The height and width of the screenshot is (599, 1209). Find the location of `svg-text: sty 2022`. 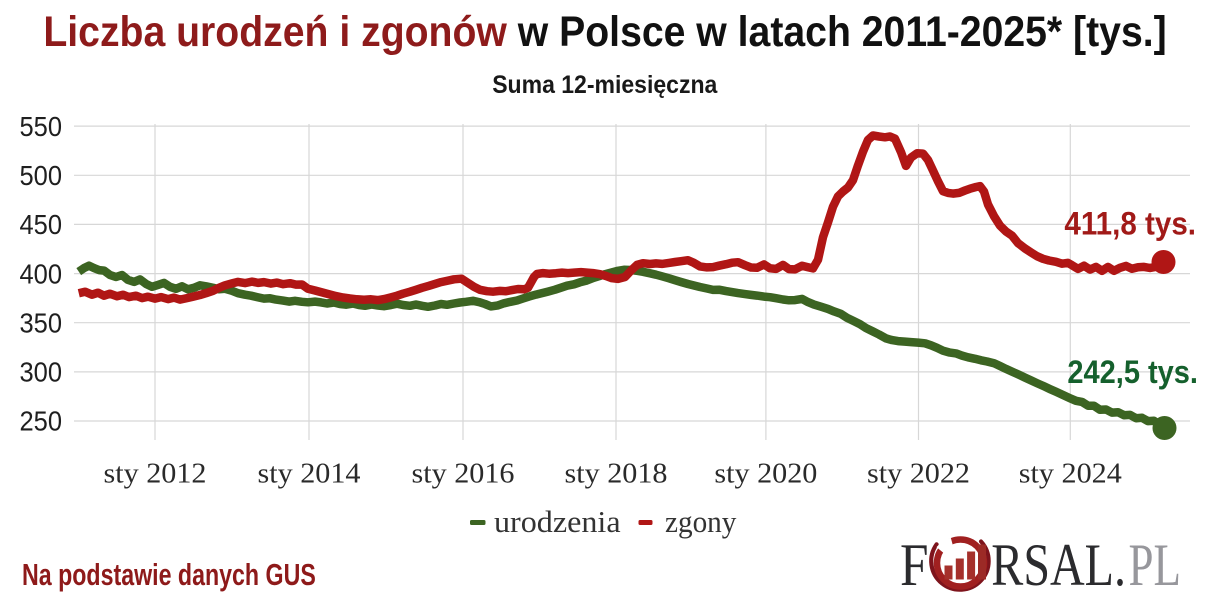

svg-text: sty 2022 is located at coordinates (918, 474).